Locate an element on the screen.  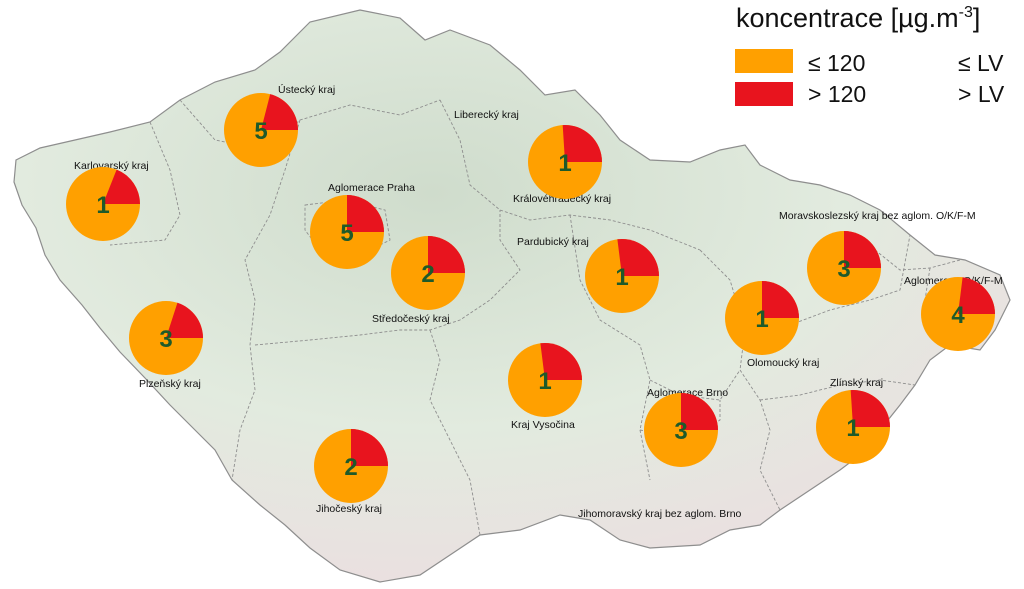
pie-slice-above-brno is located at coordinates (699, 411).